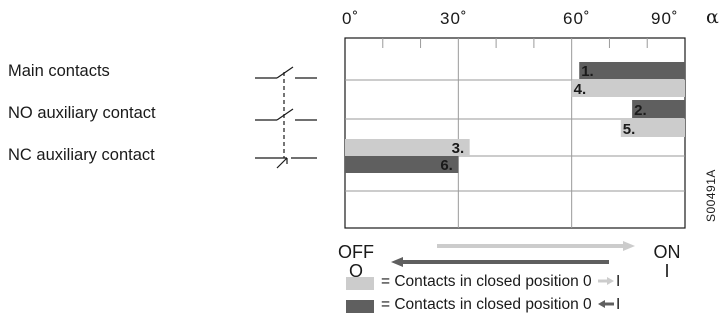 The height and width of the screenshot is (322, 723). I want to click on legend-text-light: = Contacts in closed position 0, so click(486, 281).